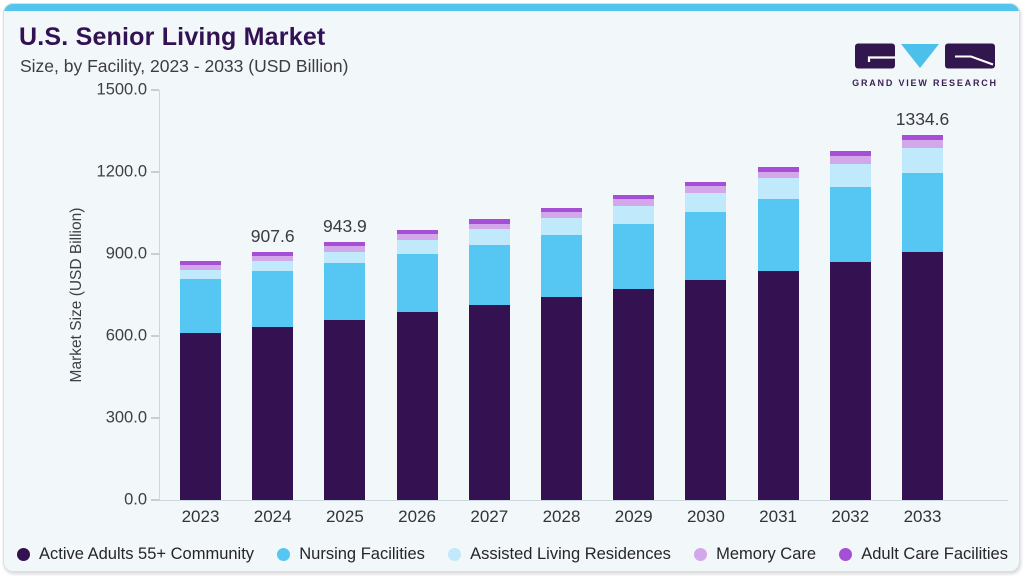 The width and height of the screenshot is (1025, 576). I want to click on y-tick-label: 300.0, so click(126, 417).